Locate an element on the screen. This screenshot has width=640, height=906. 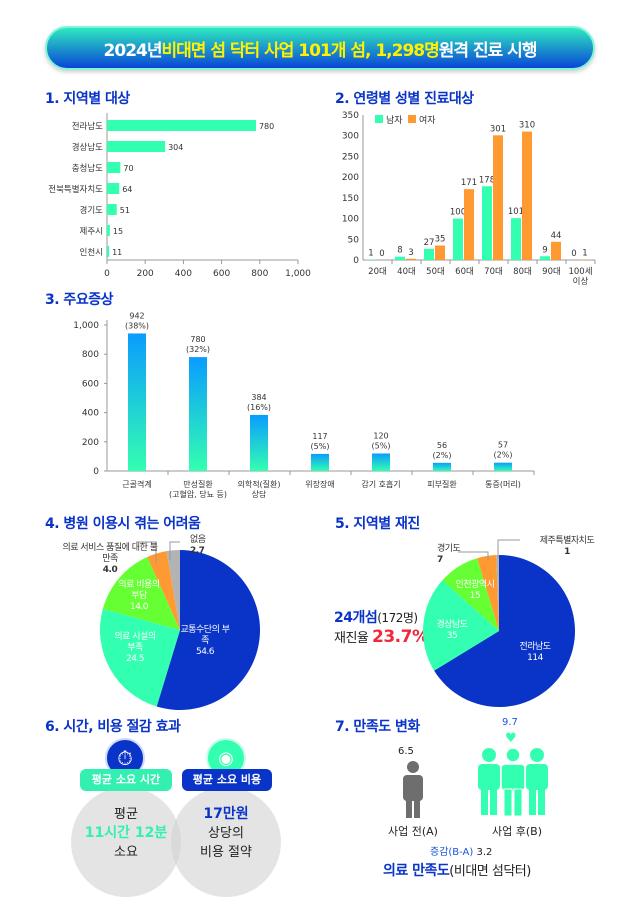
value-label: 44 is located at coordinates (556, 236).